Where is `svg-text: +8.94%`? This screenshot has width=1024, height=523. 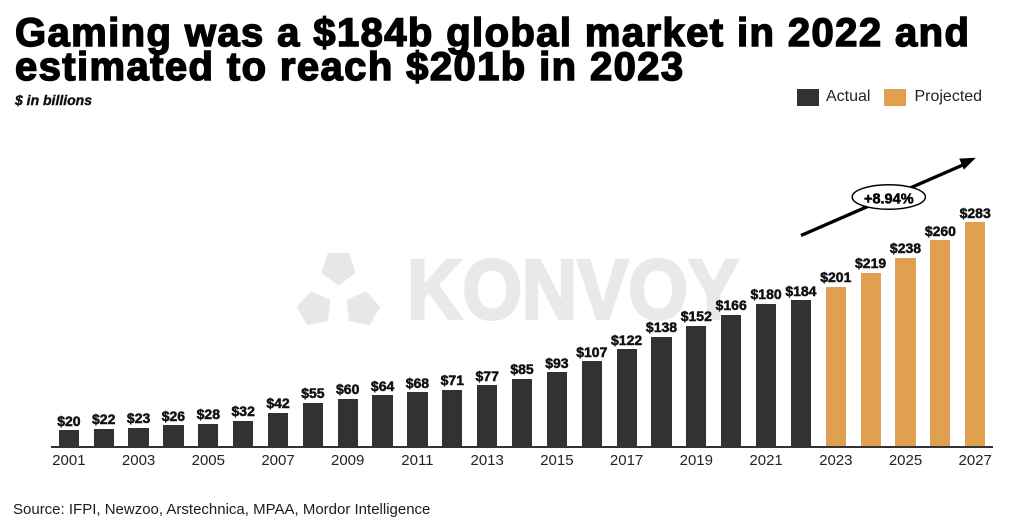
svg-text: +8.94% is located at coordinates (889, 199).